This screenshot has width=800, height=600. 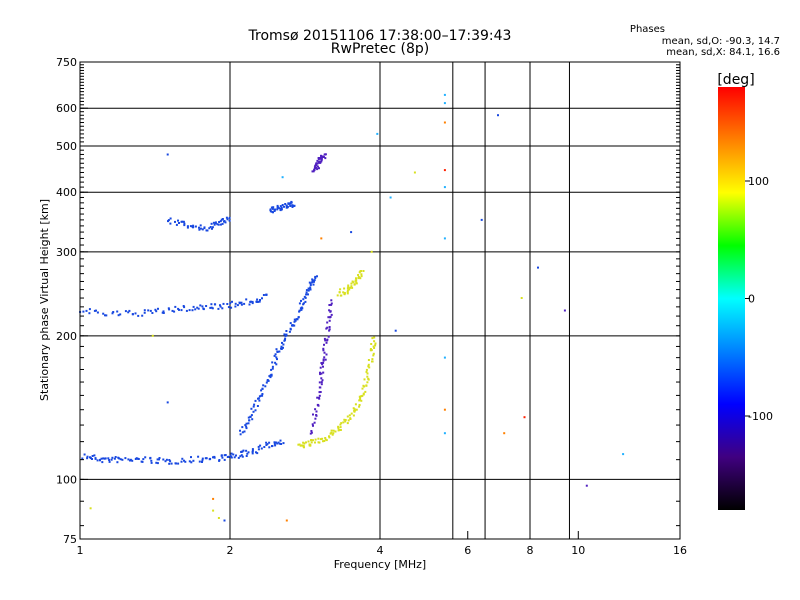 I want to click on x-tick-label: 2, so click(x=230, y=550).